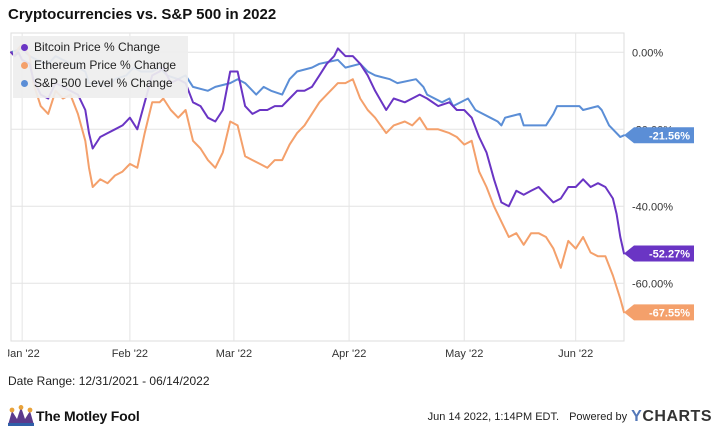 The height and width of the screenshot is (432, 720). Describe the element at coordinates (669, 136) in the screenshot. I see `end-value-label: -21.56%` at that location.